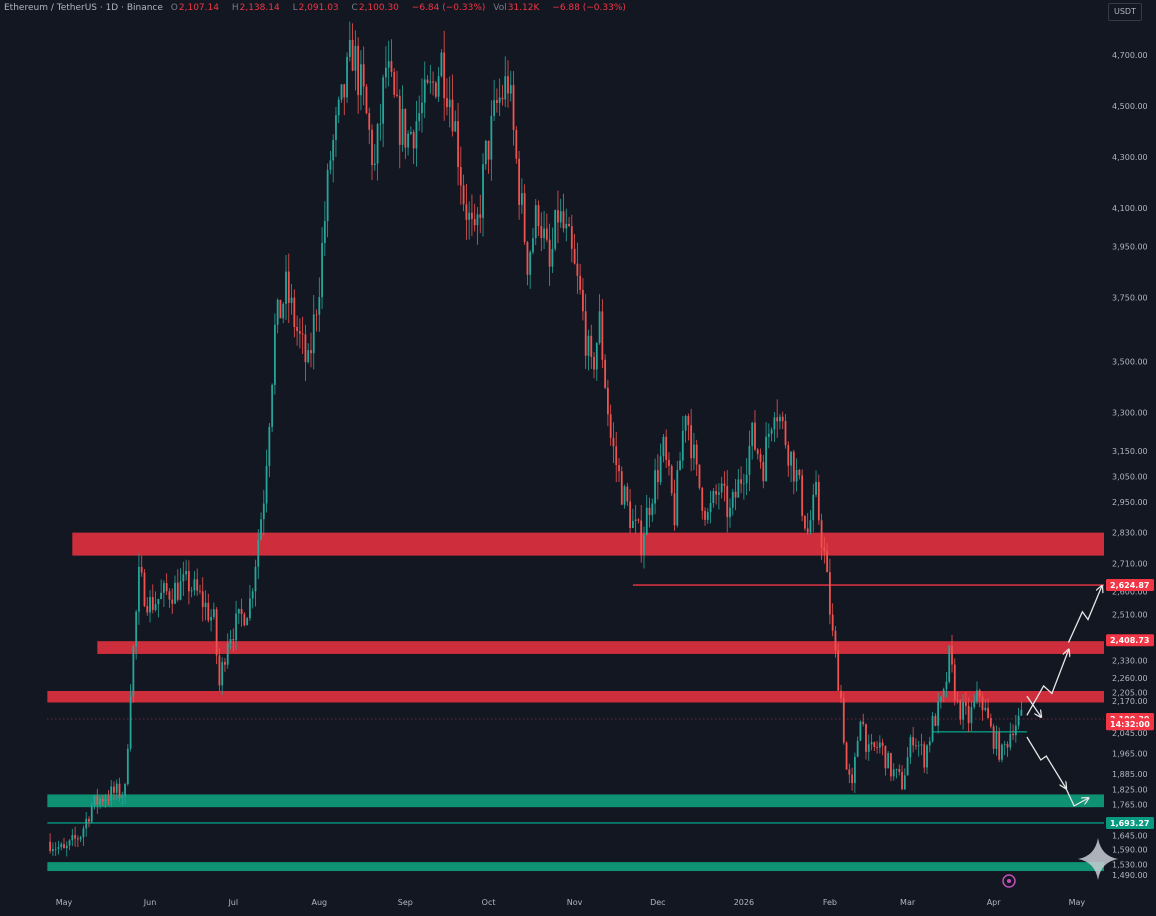 The image size is (1156, 916). Describe the element at coordinates (1130, 678) in the screenshot. I see `price-tick-label: 2,260.00` at that location.